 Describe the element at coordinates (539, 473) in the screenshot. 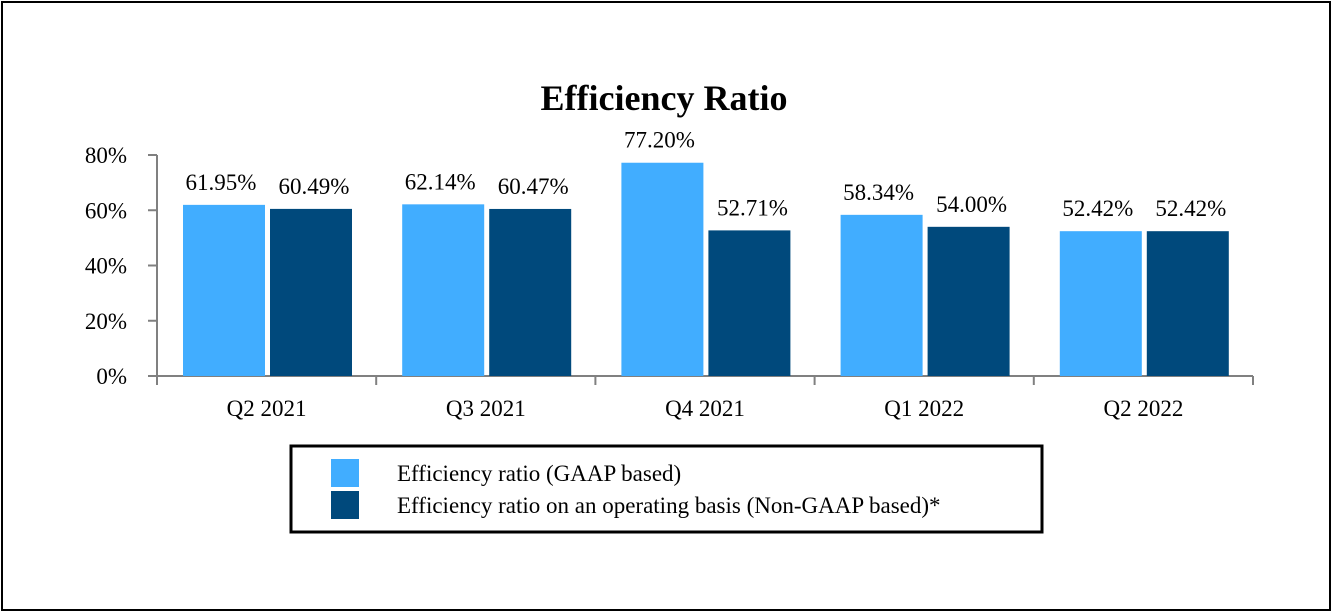

I see `legend-label: Efficiency ratio (GAAP based)` at that location.